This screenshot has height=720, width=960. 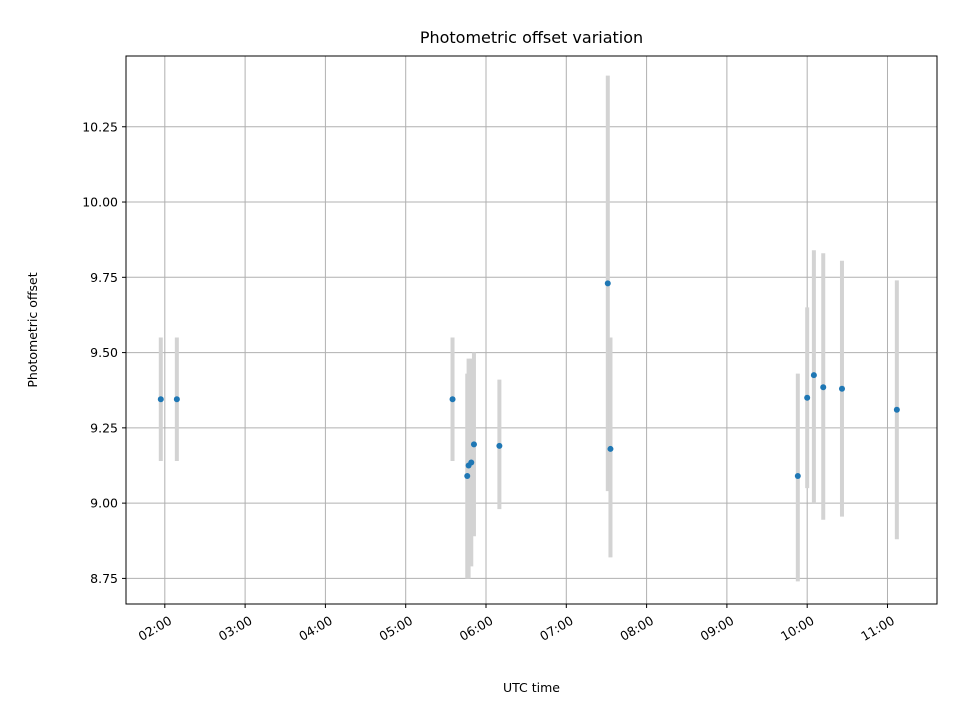 What do you see at coordinates (104, 503) in the screenshot?
I see `y-tick-label: 9.00` at bounding box center [104, 503].